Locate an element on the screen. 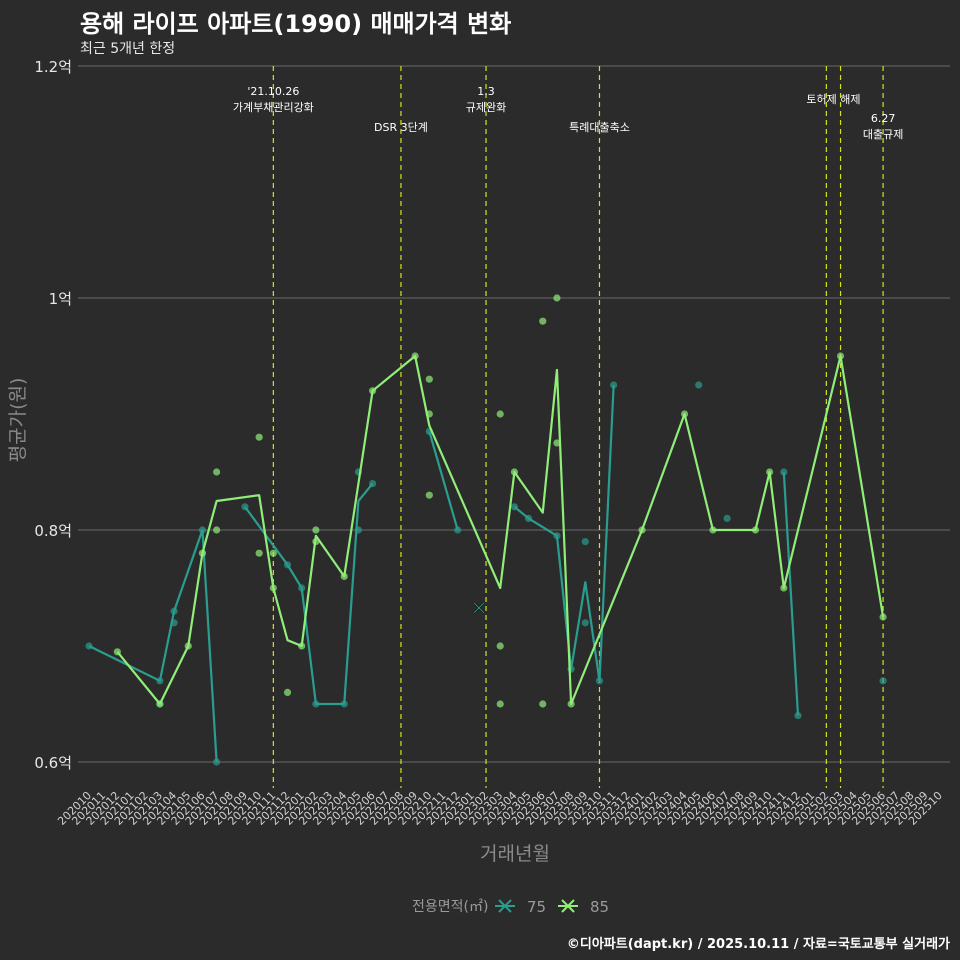  event-label: 규제완화 is located at coordinates (486, 107).